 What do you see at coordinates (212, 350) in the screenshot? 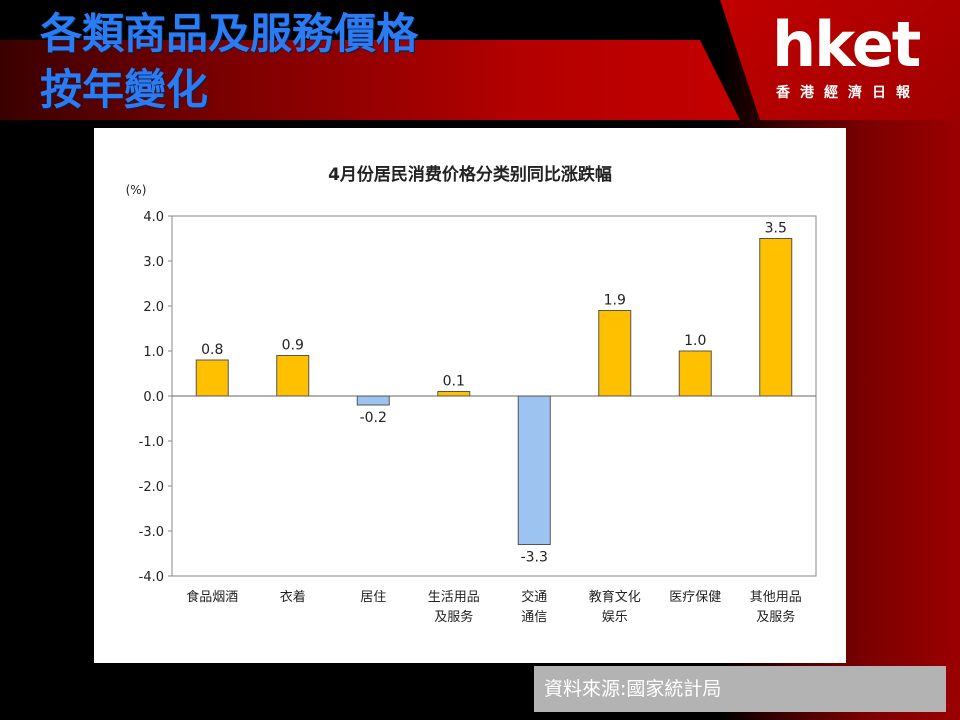
I see `data-label: 0.8` at bounding box center [212, 350].